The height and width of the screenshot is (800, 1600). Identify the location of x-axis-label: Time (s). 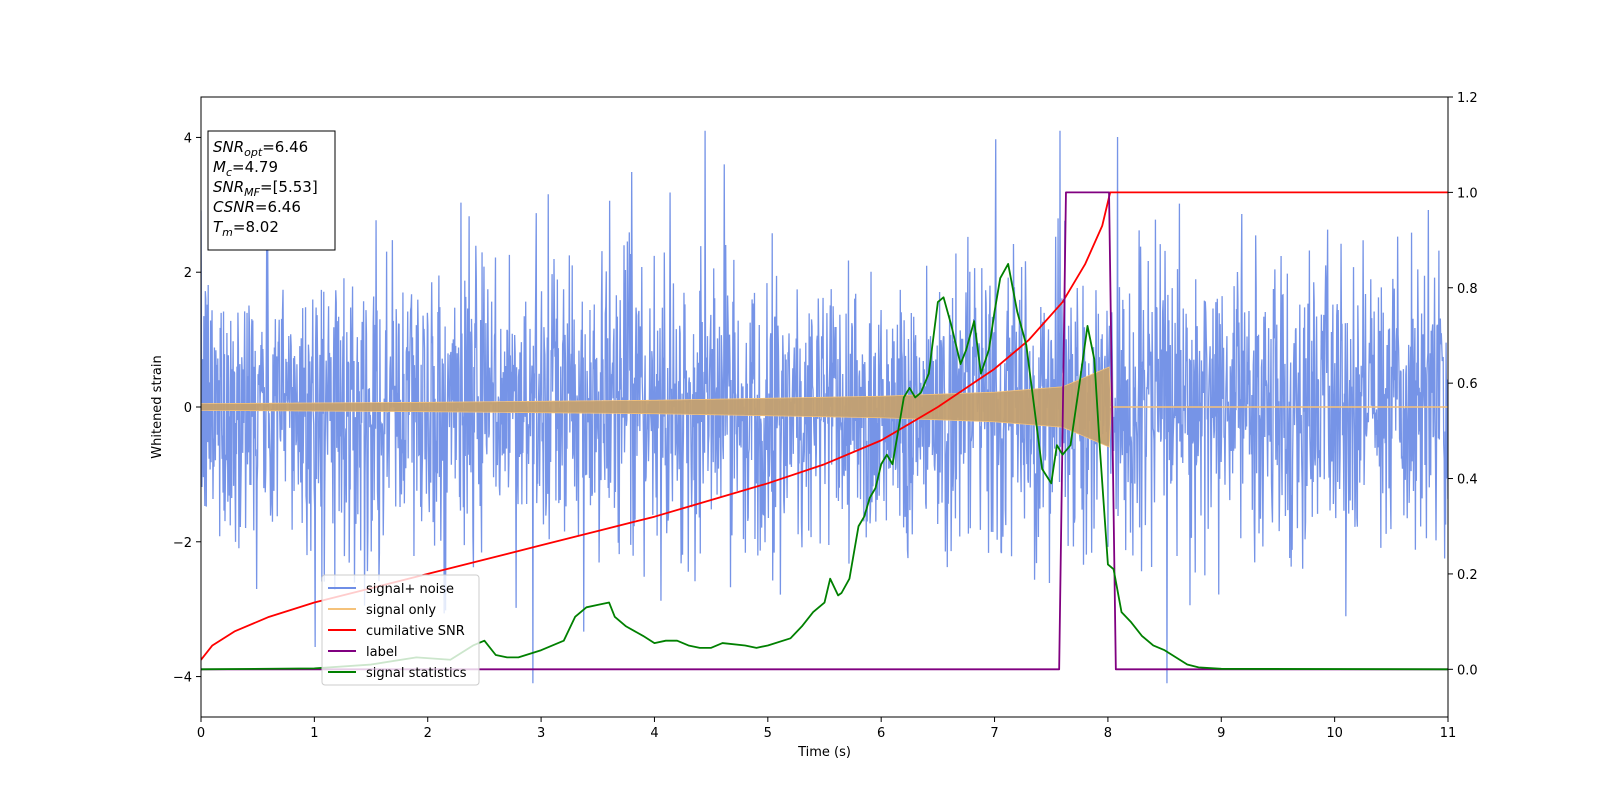
(824, 752).